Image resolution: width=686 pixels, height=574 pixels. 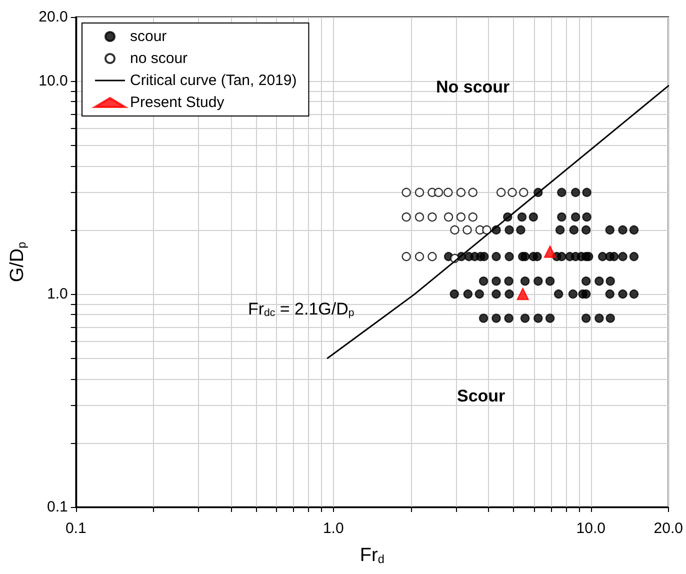 I want to click on x-tick-label: 0.1, so click(x=75, y=528).